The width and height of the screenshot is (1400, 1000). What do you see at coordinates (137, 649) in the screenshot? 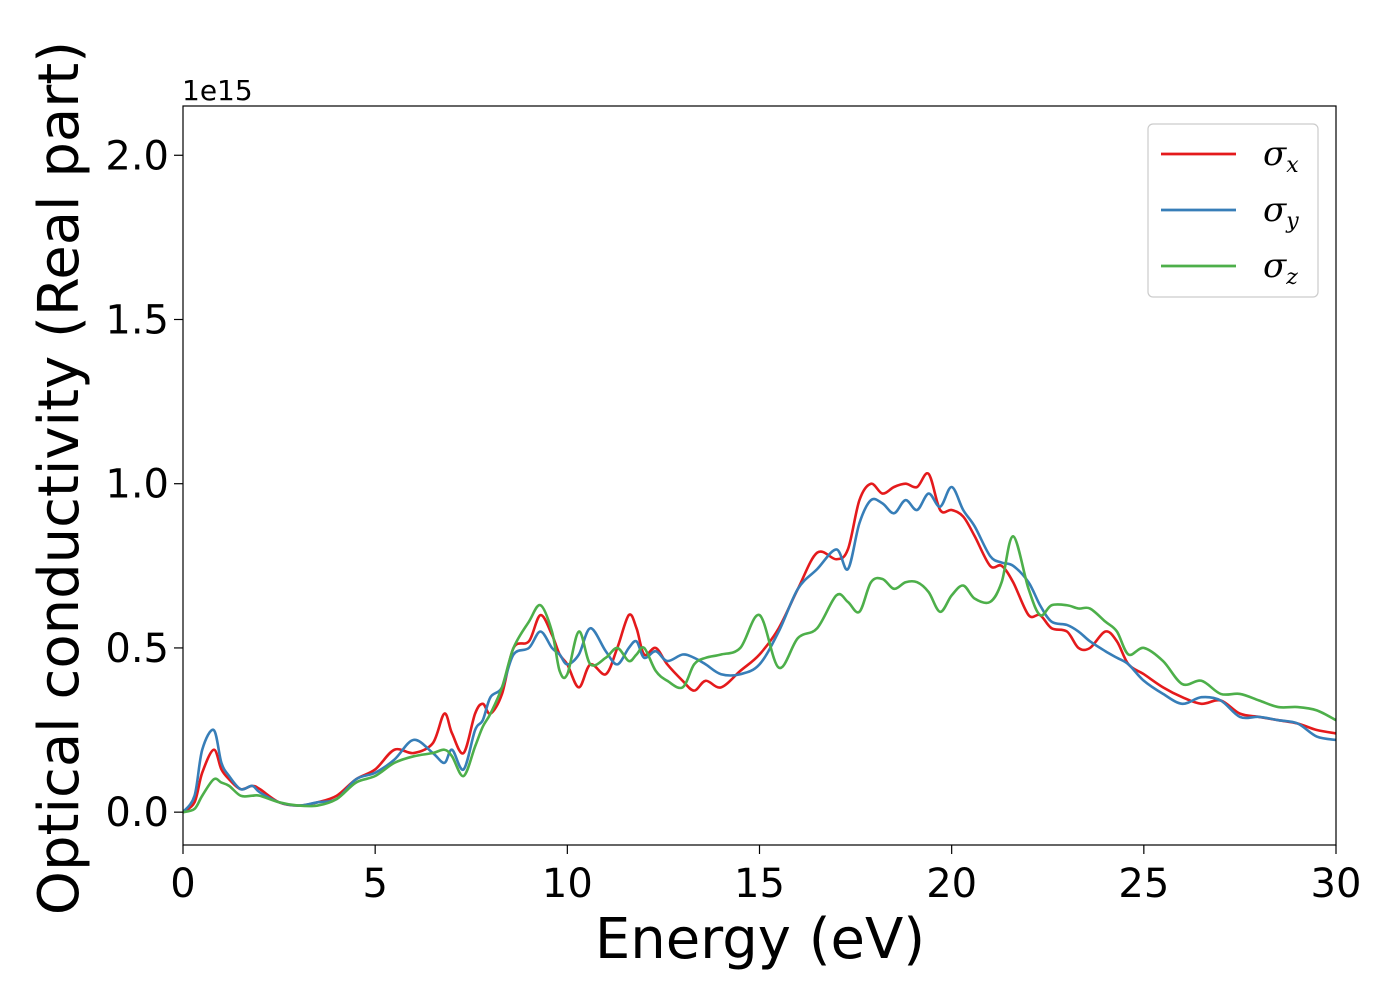
I see `y-tick-label: 0.5` at bounding box center [137, 649].